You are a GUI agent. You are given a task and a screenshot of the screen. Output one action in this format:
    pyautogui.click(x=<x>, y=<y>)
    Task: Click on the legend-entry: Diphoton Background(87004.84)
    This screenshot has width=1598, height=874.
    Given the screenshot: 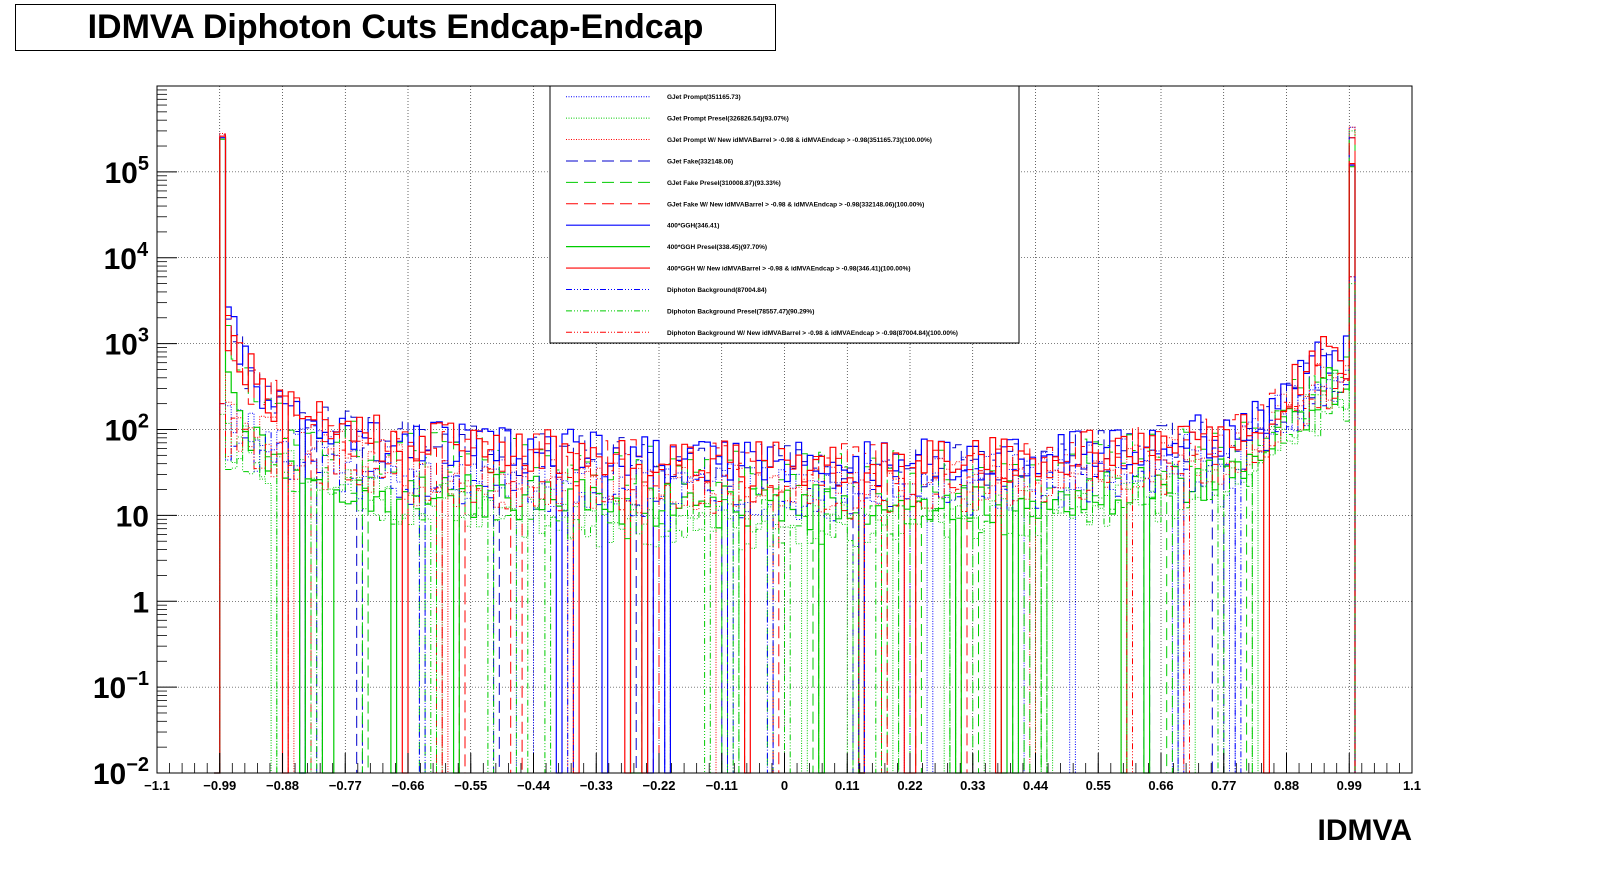 What is the action you would take?
    pyautogui.click(x=717, y=290)
    